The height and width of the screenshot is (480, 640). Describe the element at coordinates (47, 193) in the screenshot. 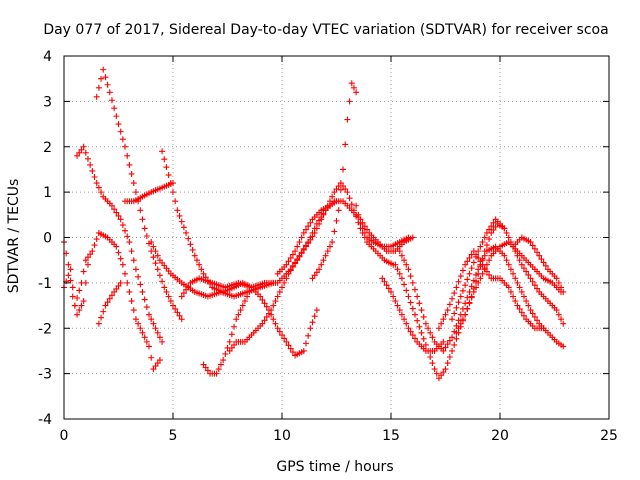

I see `y-tick-label: 1` at that location.